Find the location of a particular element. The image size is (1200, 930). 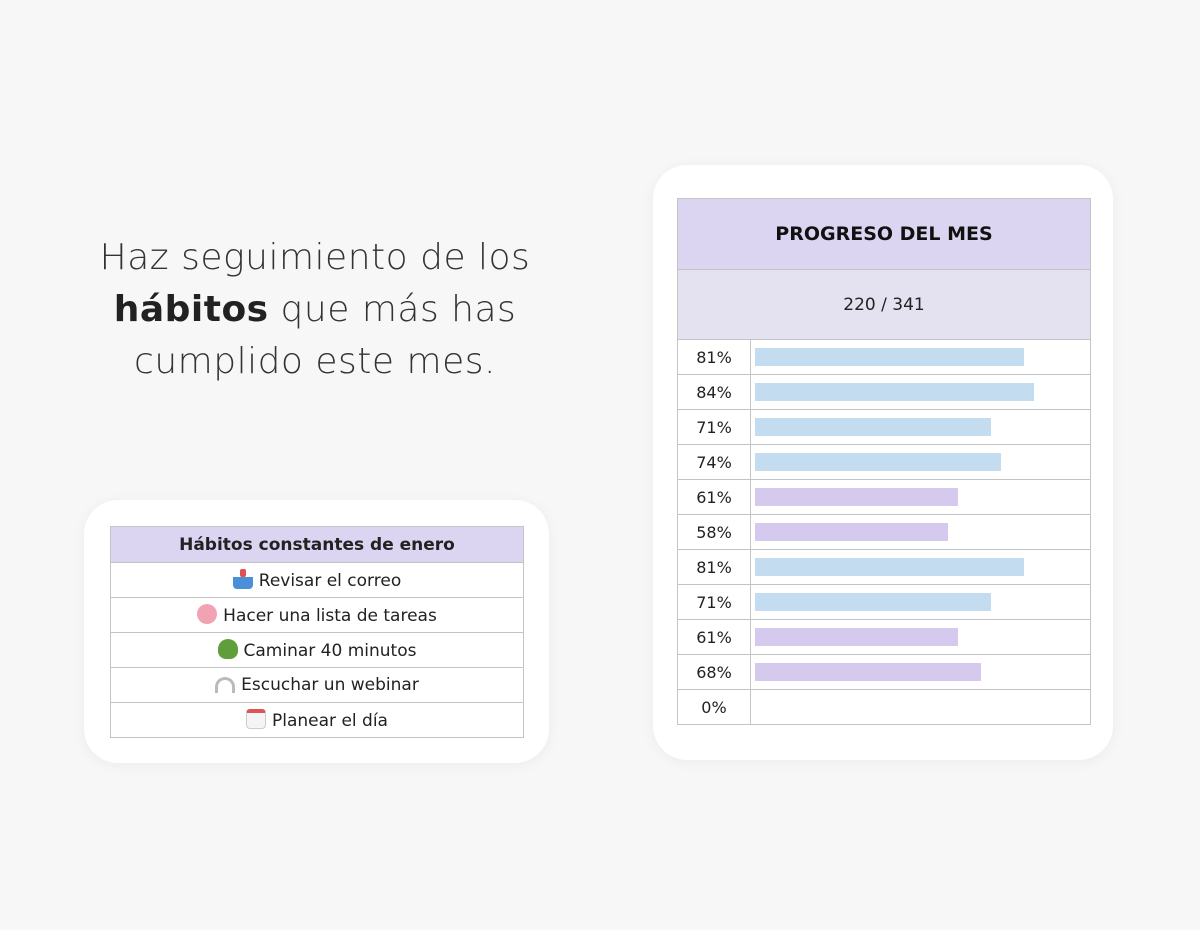

habit-row: Escuchar un webinar is located at coordinates (317, 685).